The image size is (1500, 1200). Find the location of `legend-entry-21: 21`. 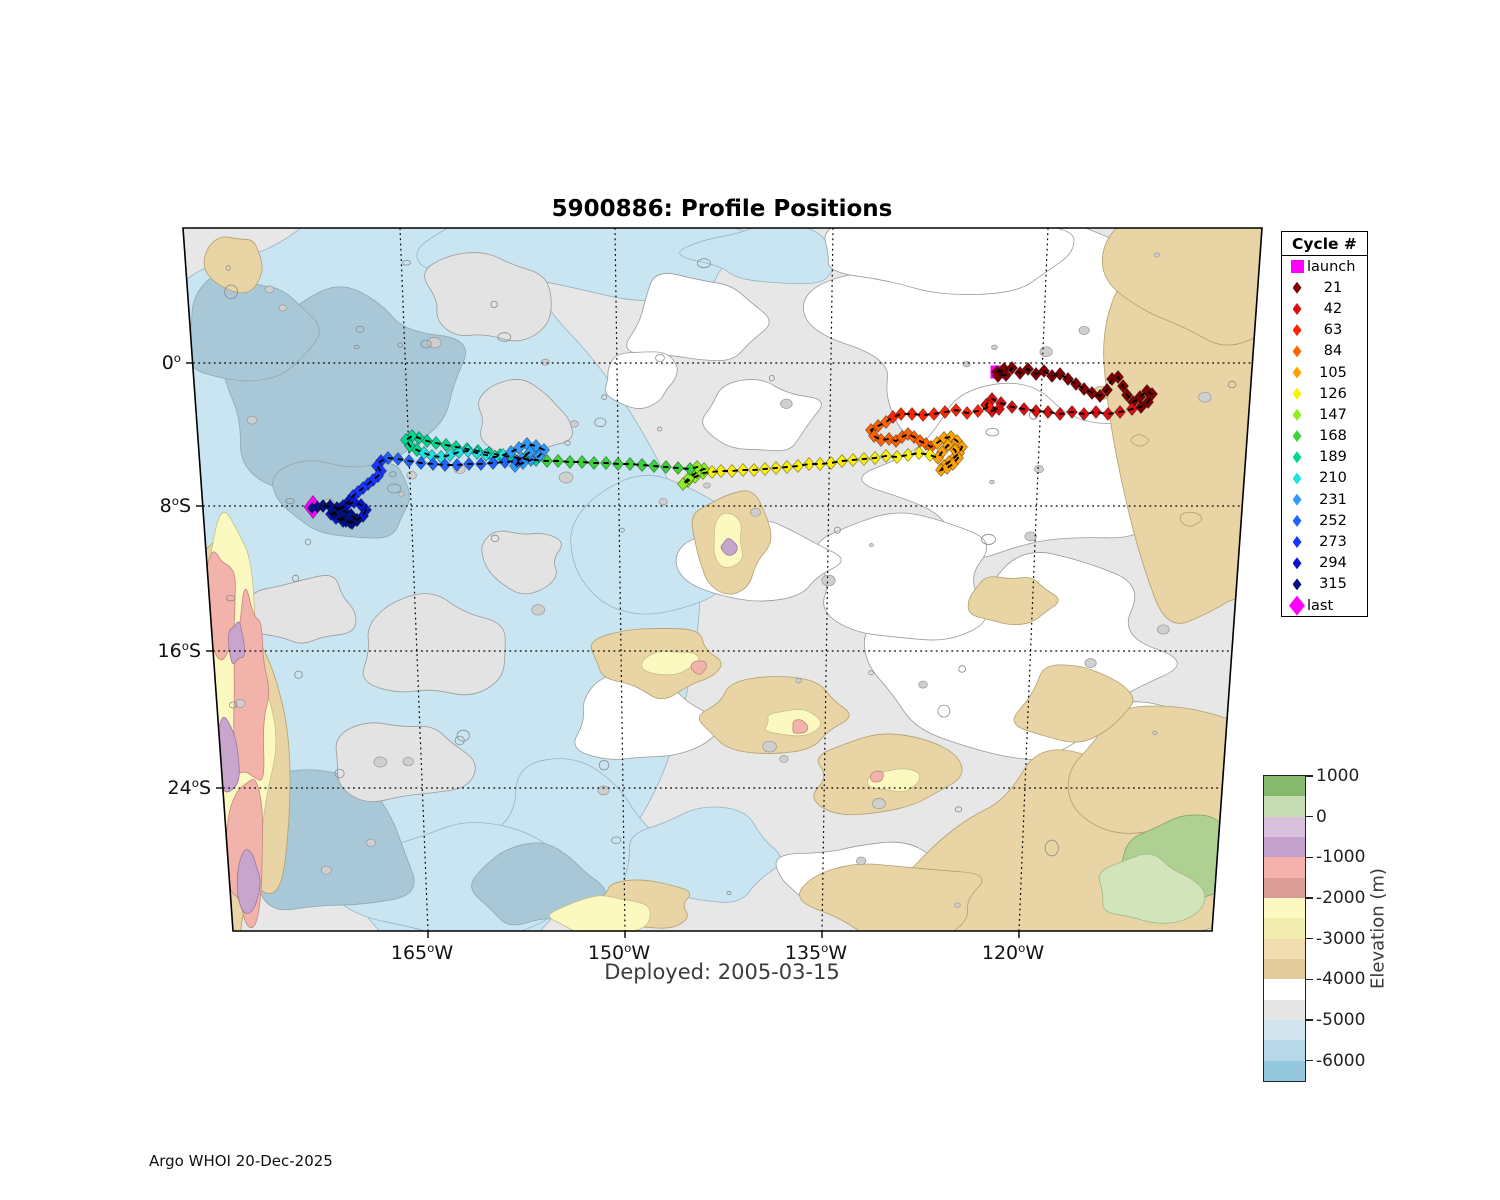

legend-entry-21: 21 is located at coordinates (1324, 287).